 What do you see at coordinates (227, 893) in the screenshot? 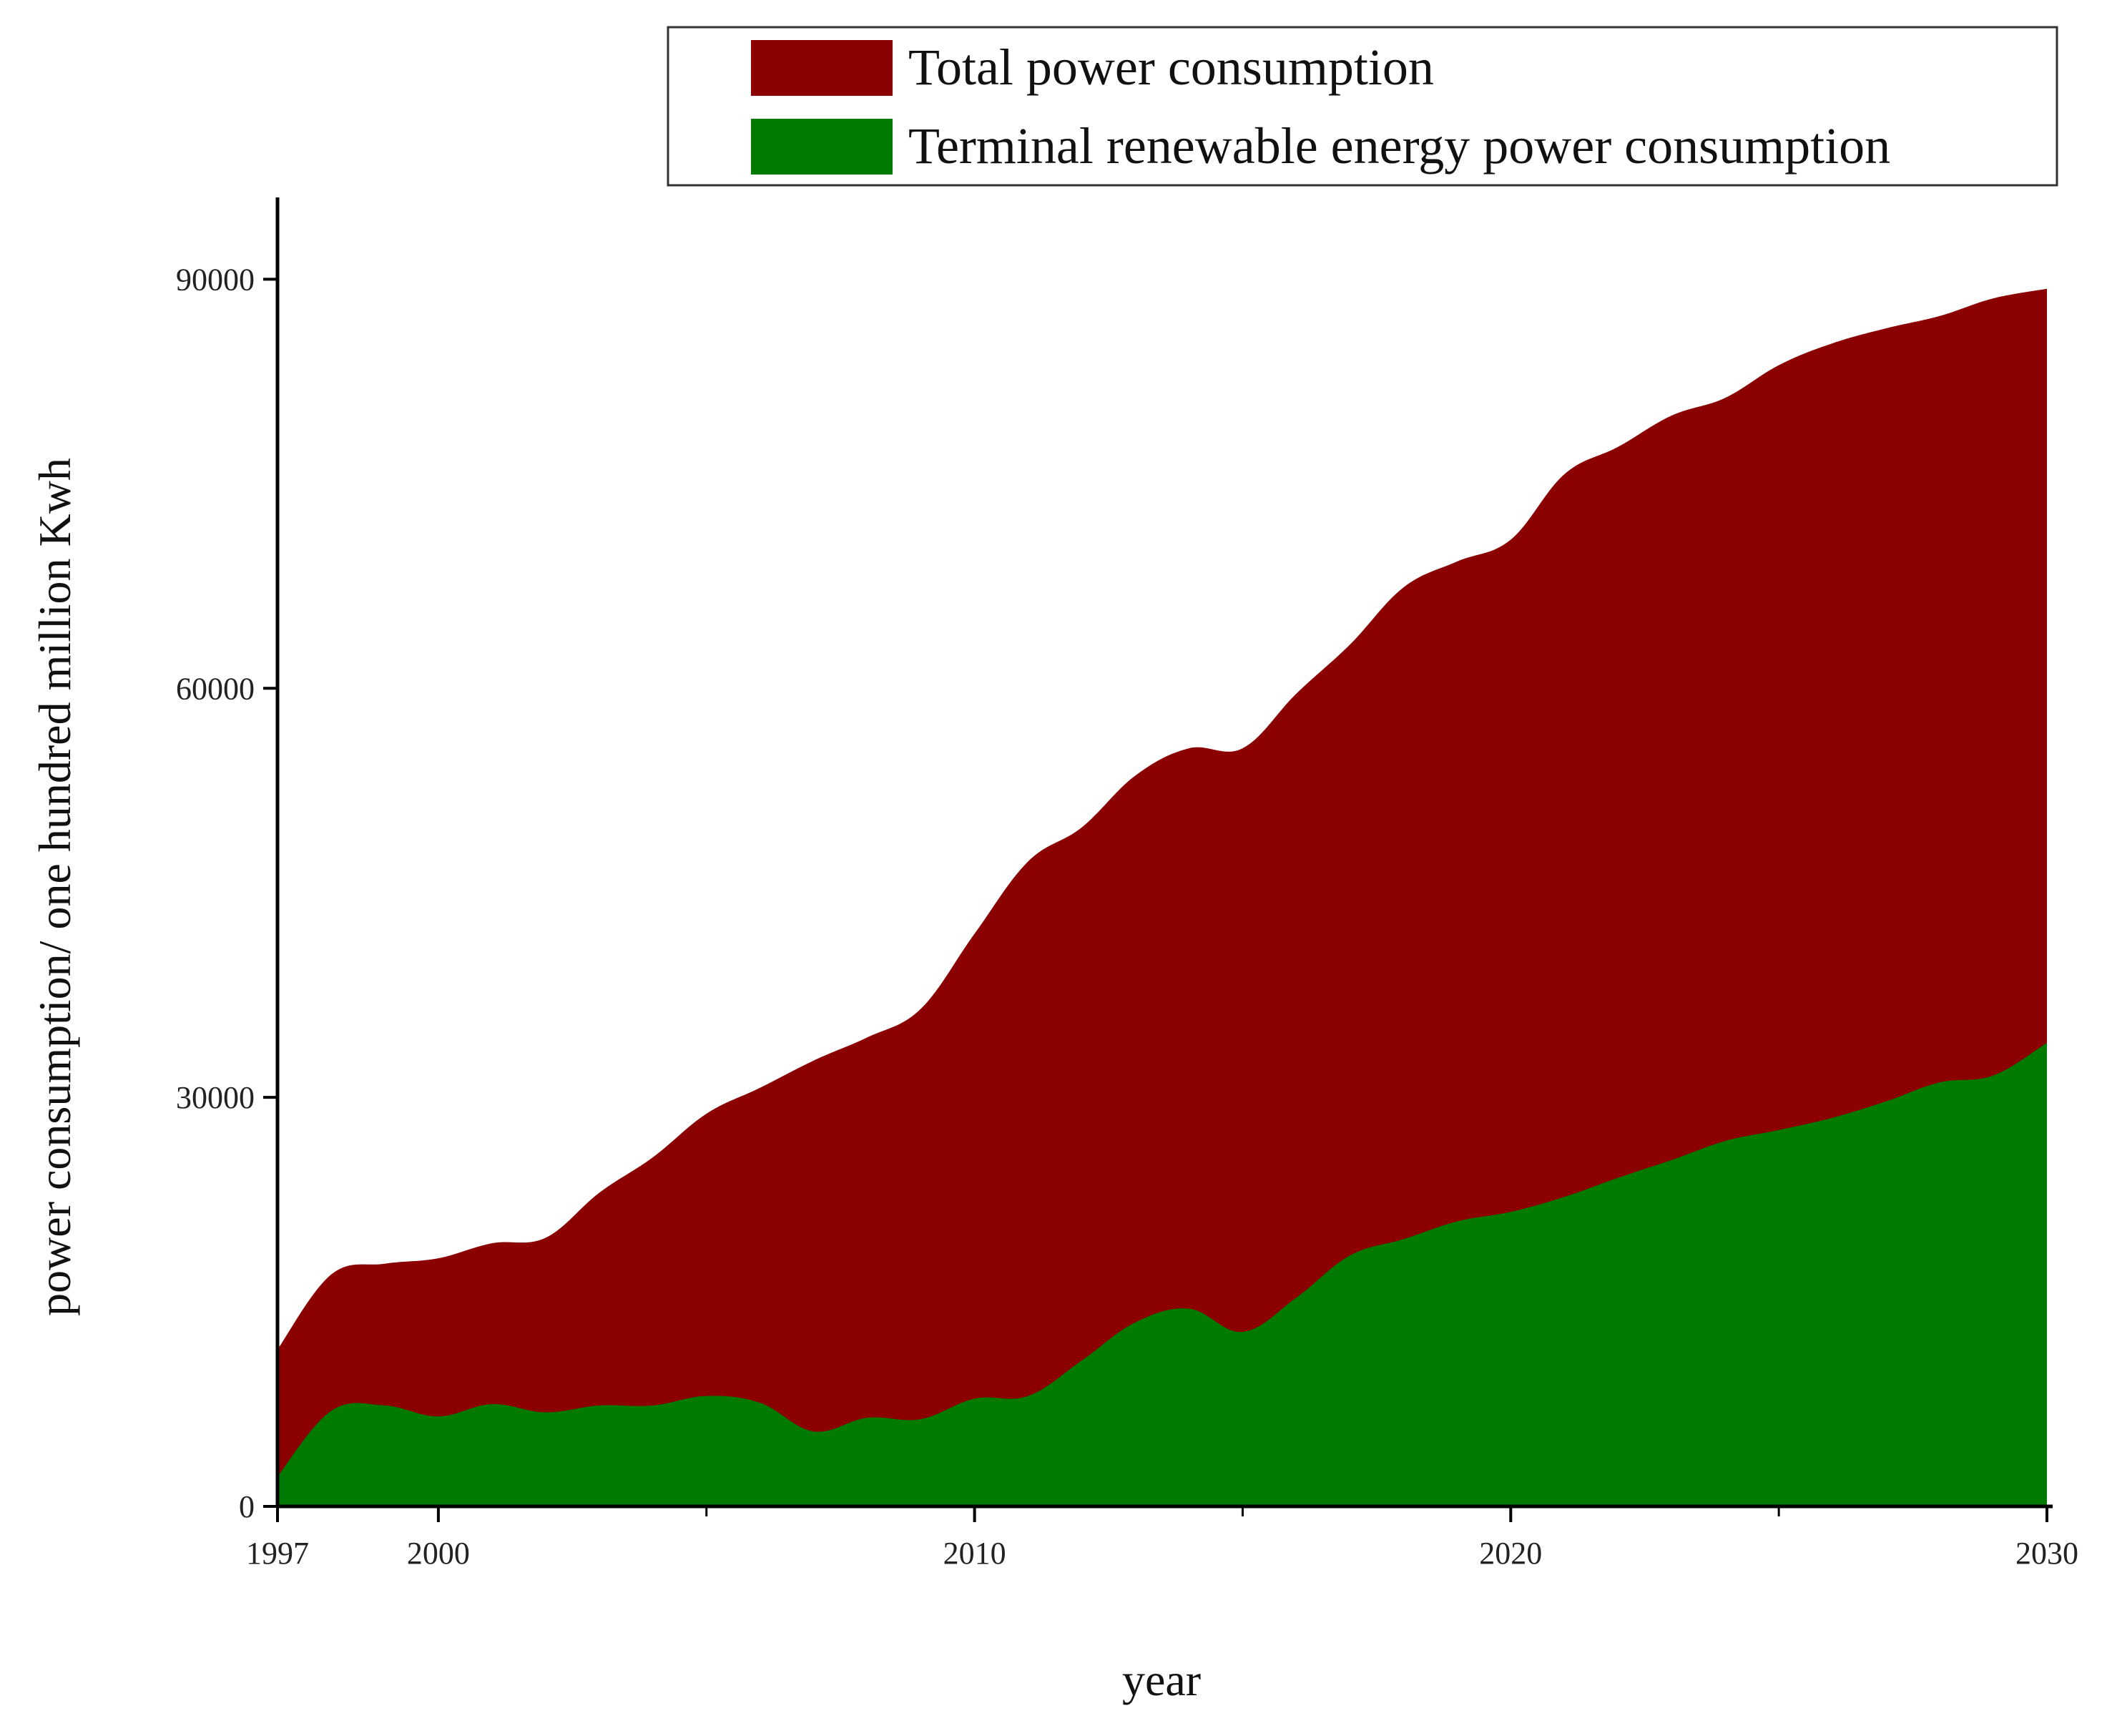
I see `y-ticks: 0 30000 60000 90000` at bounding box center [227, 893].